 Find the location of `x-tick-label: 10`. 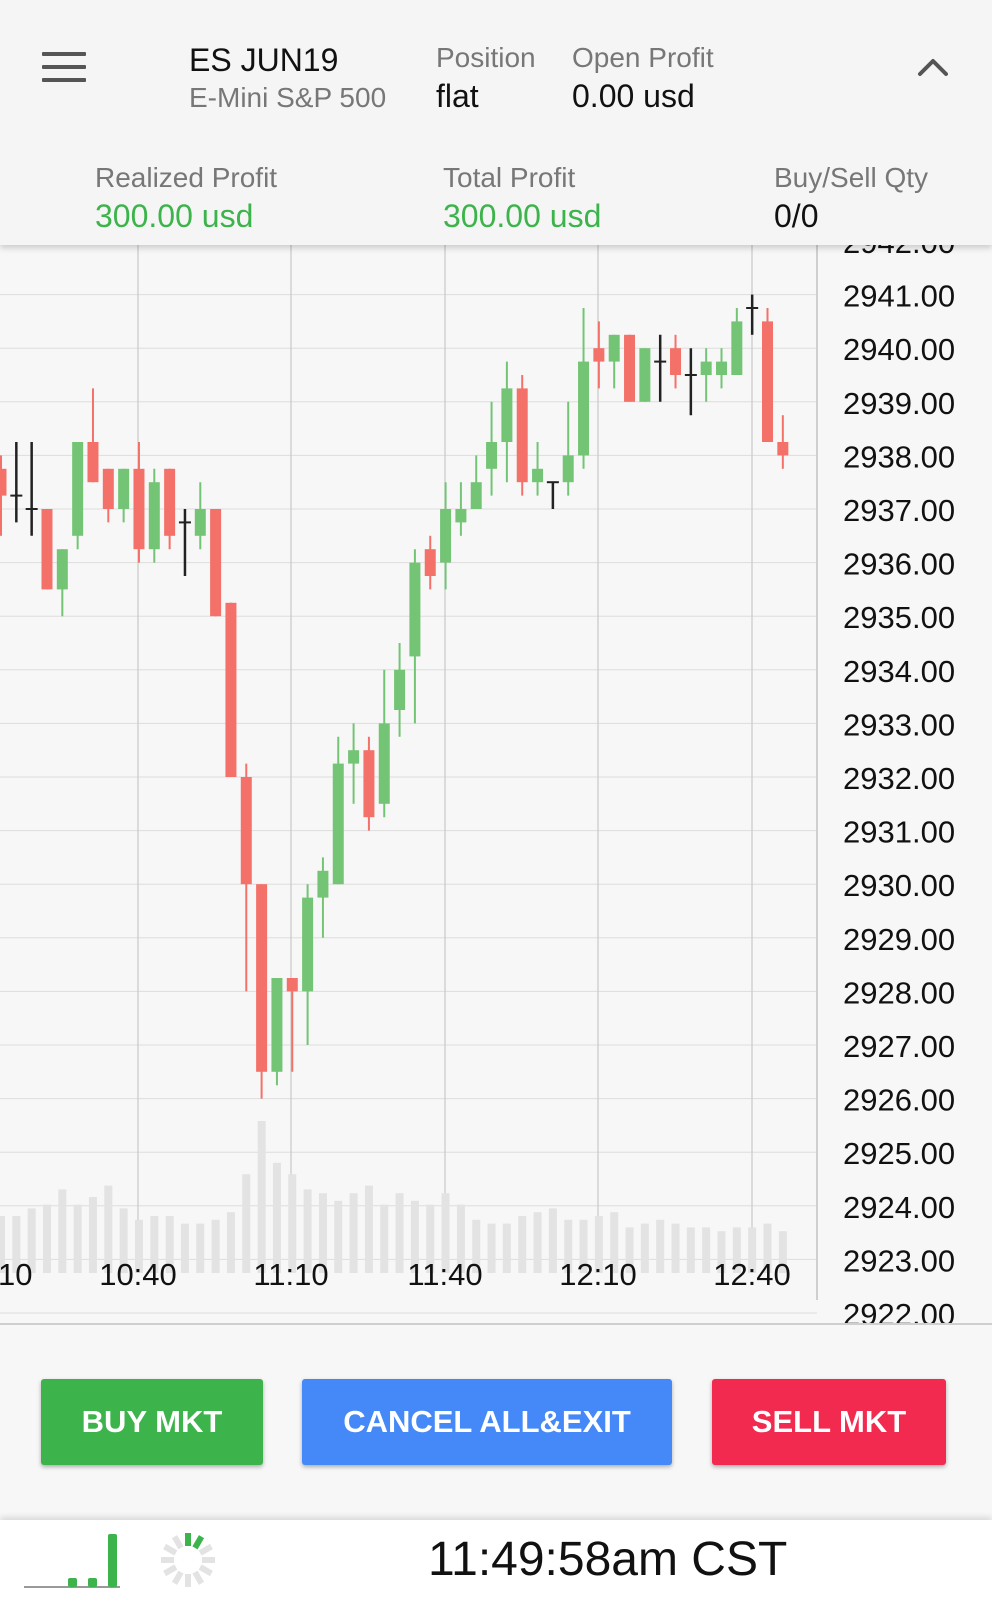

x-tick-label: 10 is located at coordinates (16, 1274).